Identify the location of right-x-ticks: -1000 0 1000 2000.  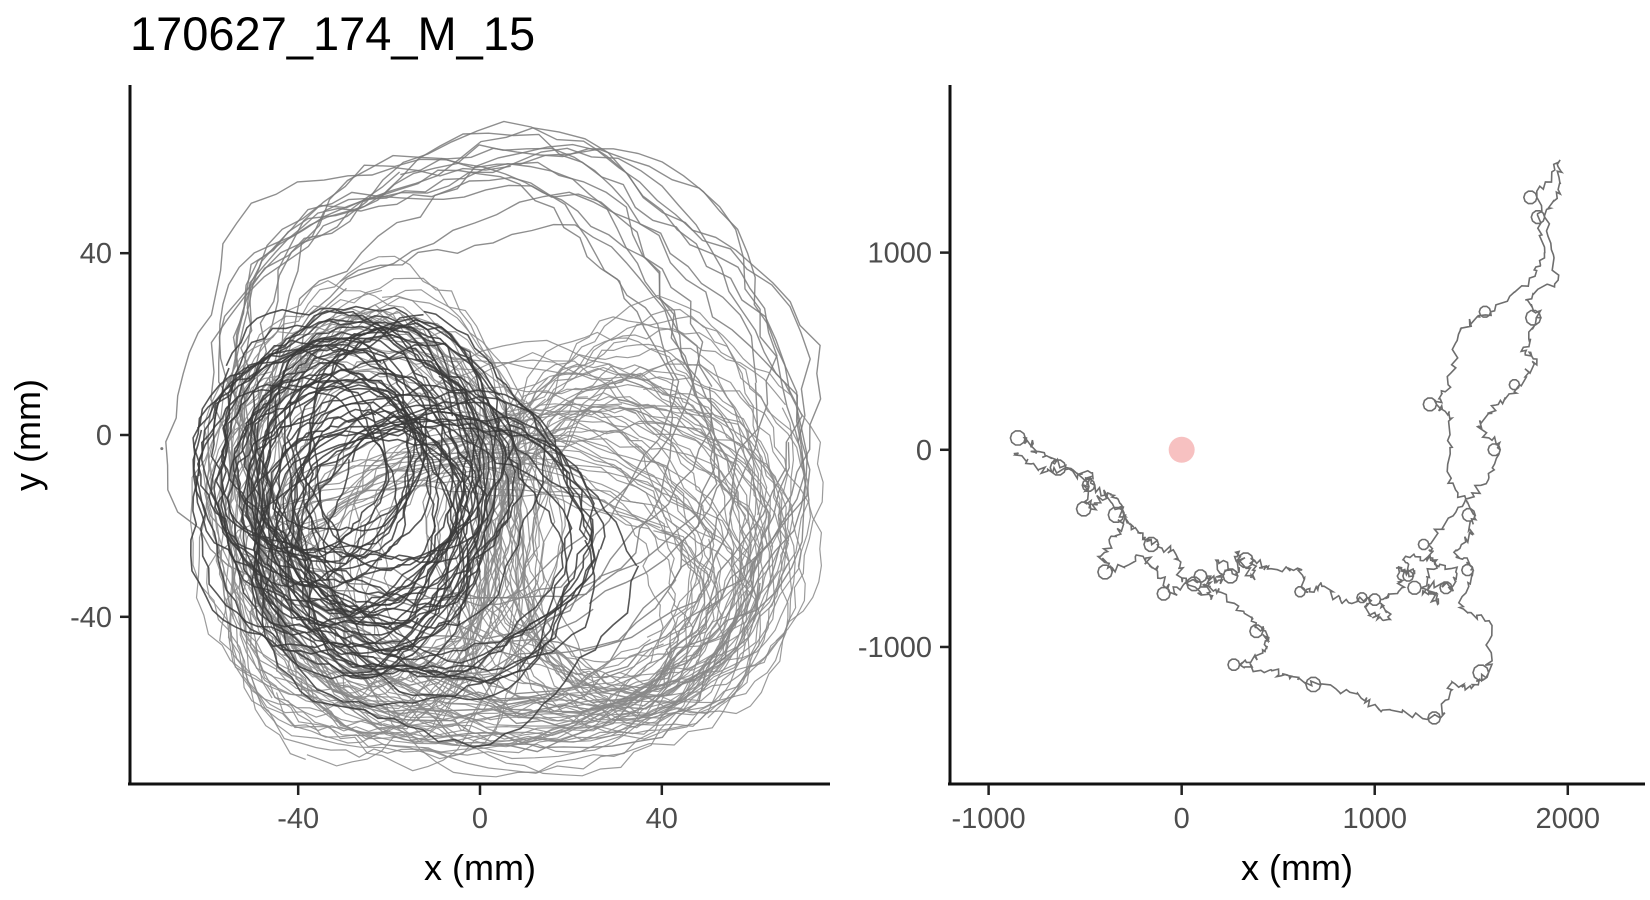
(1276, 810).